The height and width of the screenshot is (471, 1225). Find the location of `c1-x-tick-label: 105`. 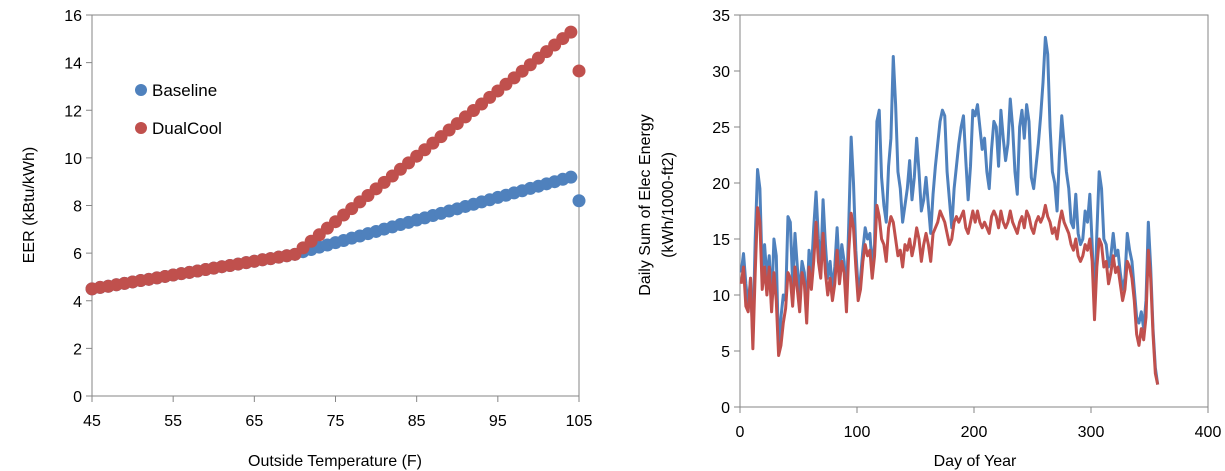

c1-x-tick-label: 105 is located at coordinates (579, 421).